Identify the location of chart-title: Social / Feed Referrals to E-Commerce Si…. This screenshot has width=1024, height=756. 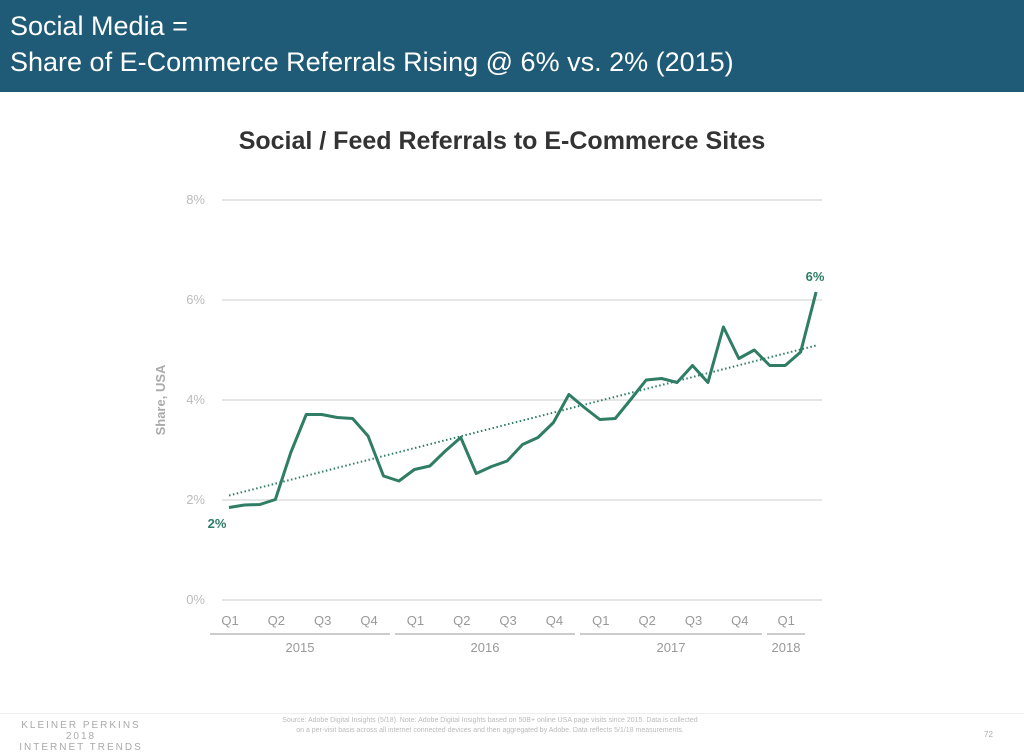
(502, 141).